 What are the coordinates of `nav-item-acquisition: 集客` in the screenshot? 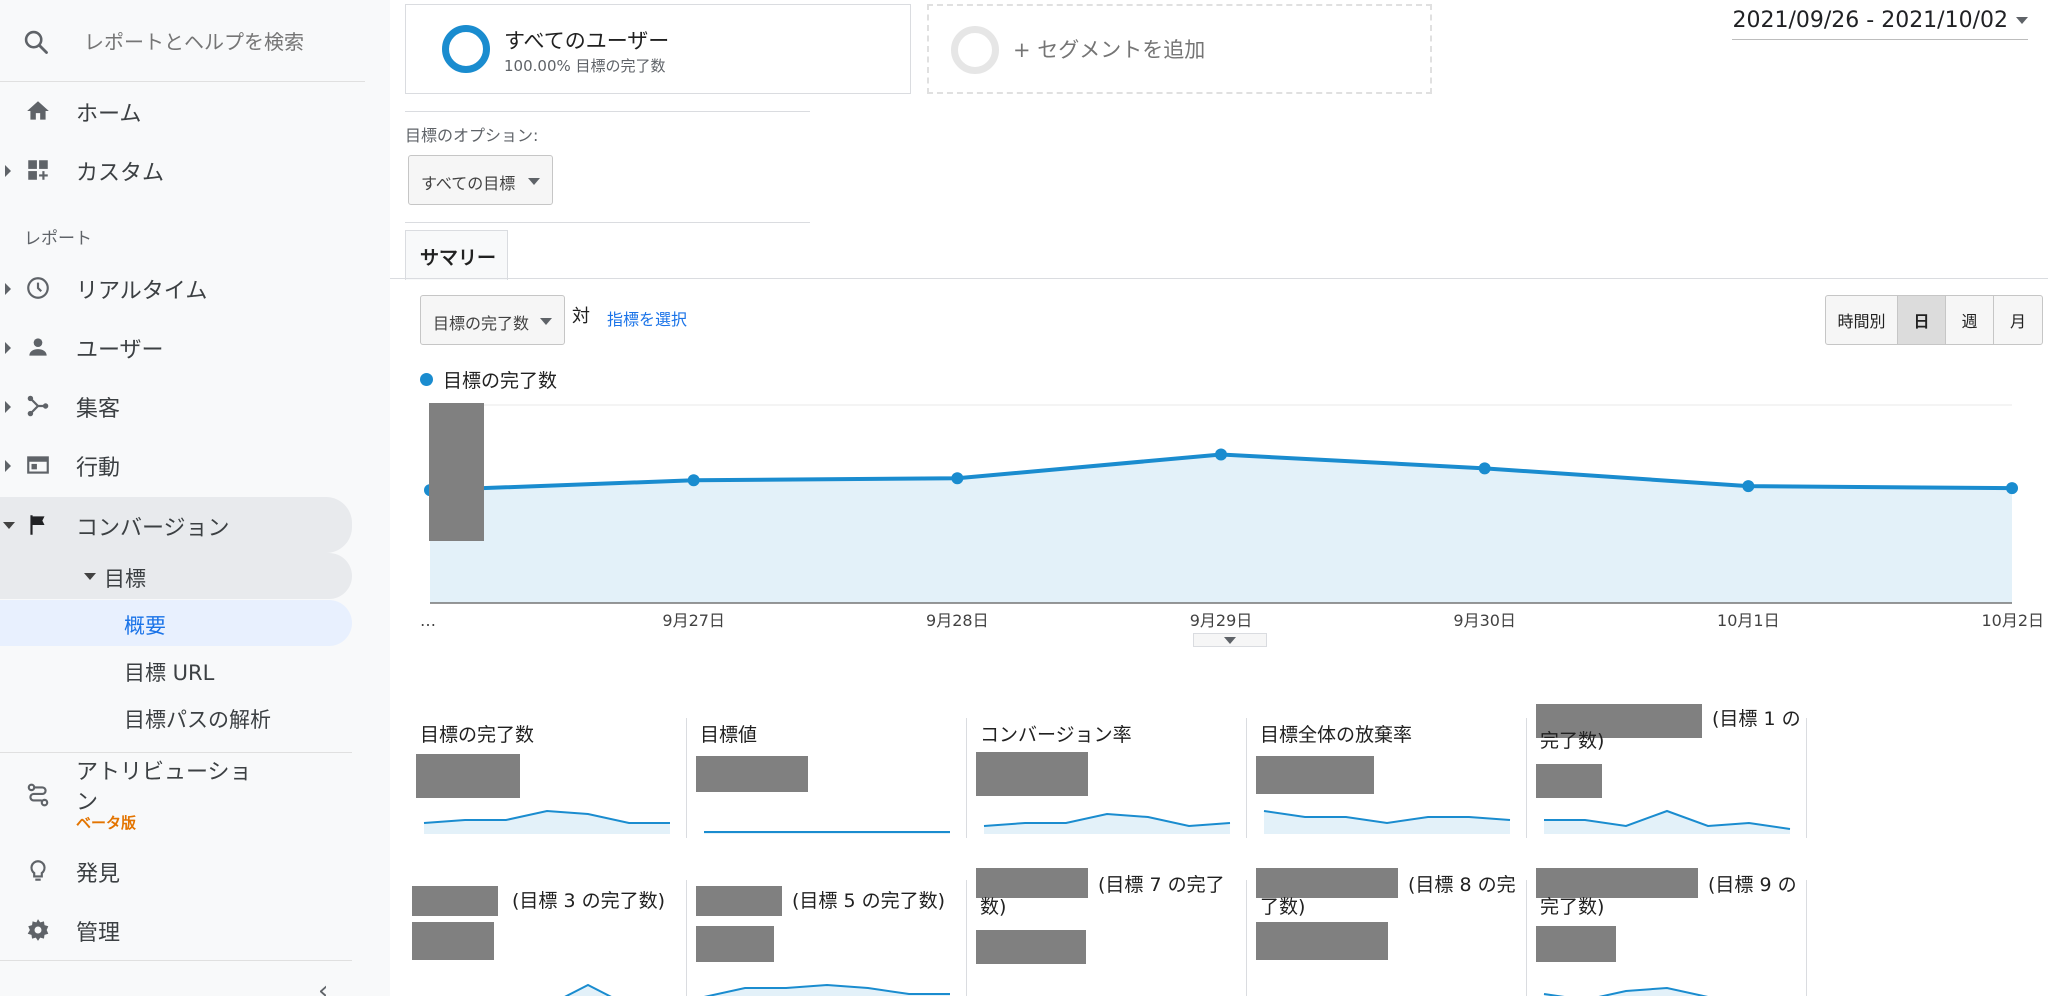 It's located at (176, 406).